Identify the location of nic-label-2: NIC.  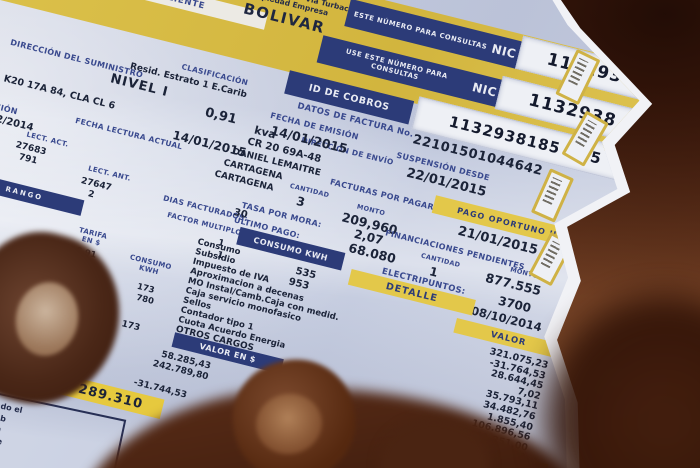
(484, 90).